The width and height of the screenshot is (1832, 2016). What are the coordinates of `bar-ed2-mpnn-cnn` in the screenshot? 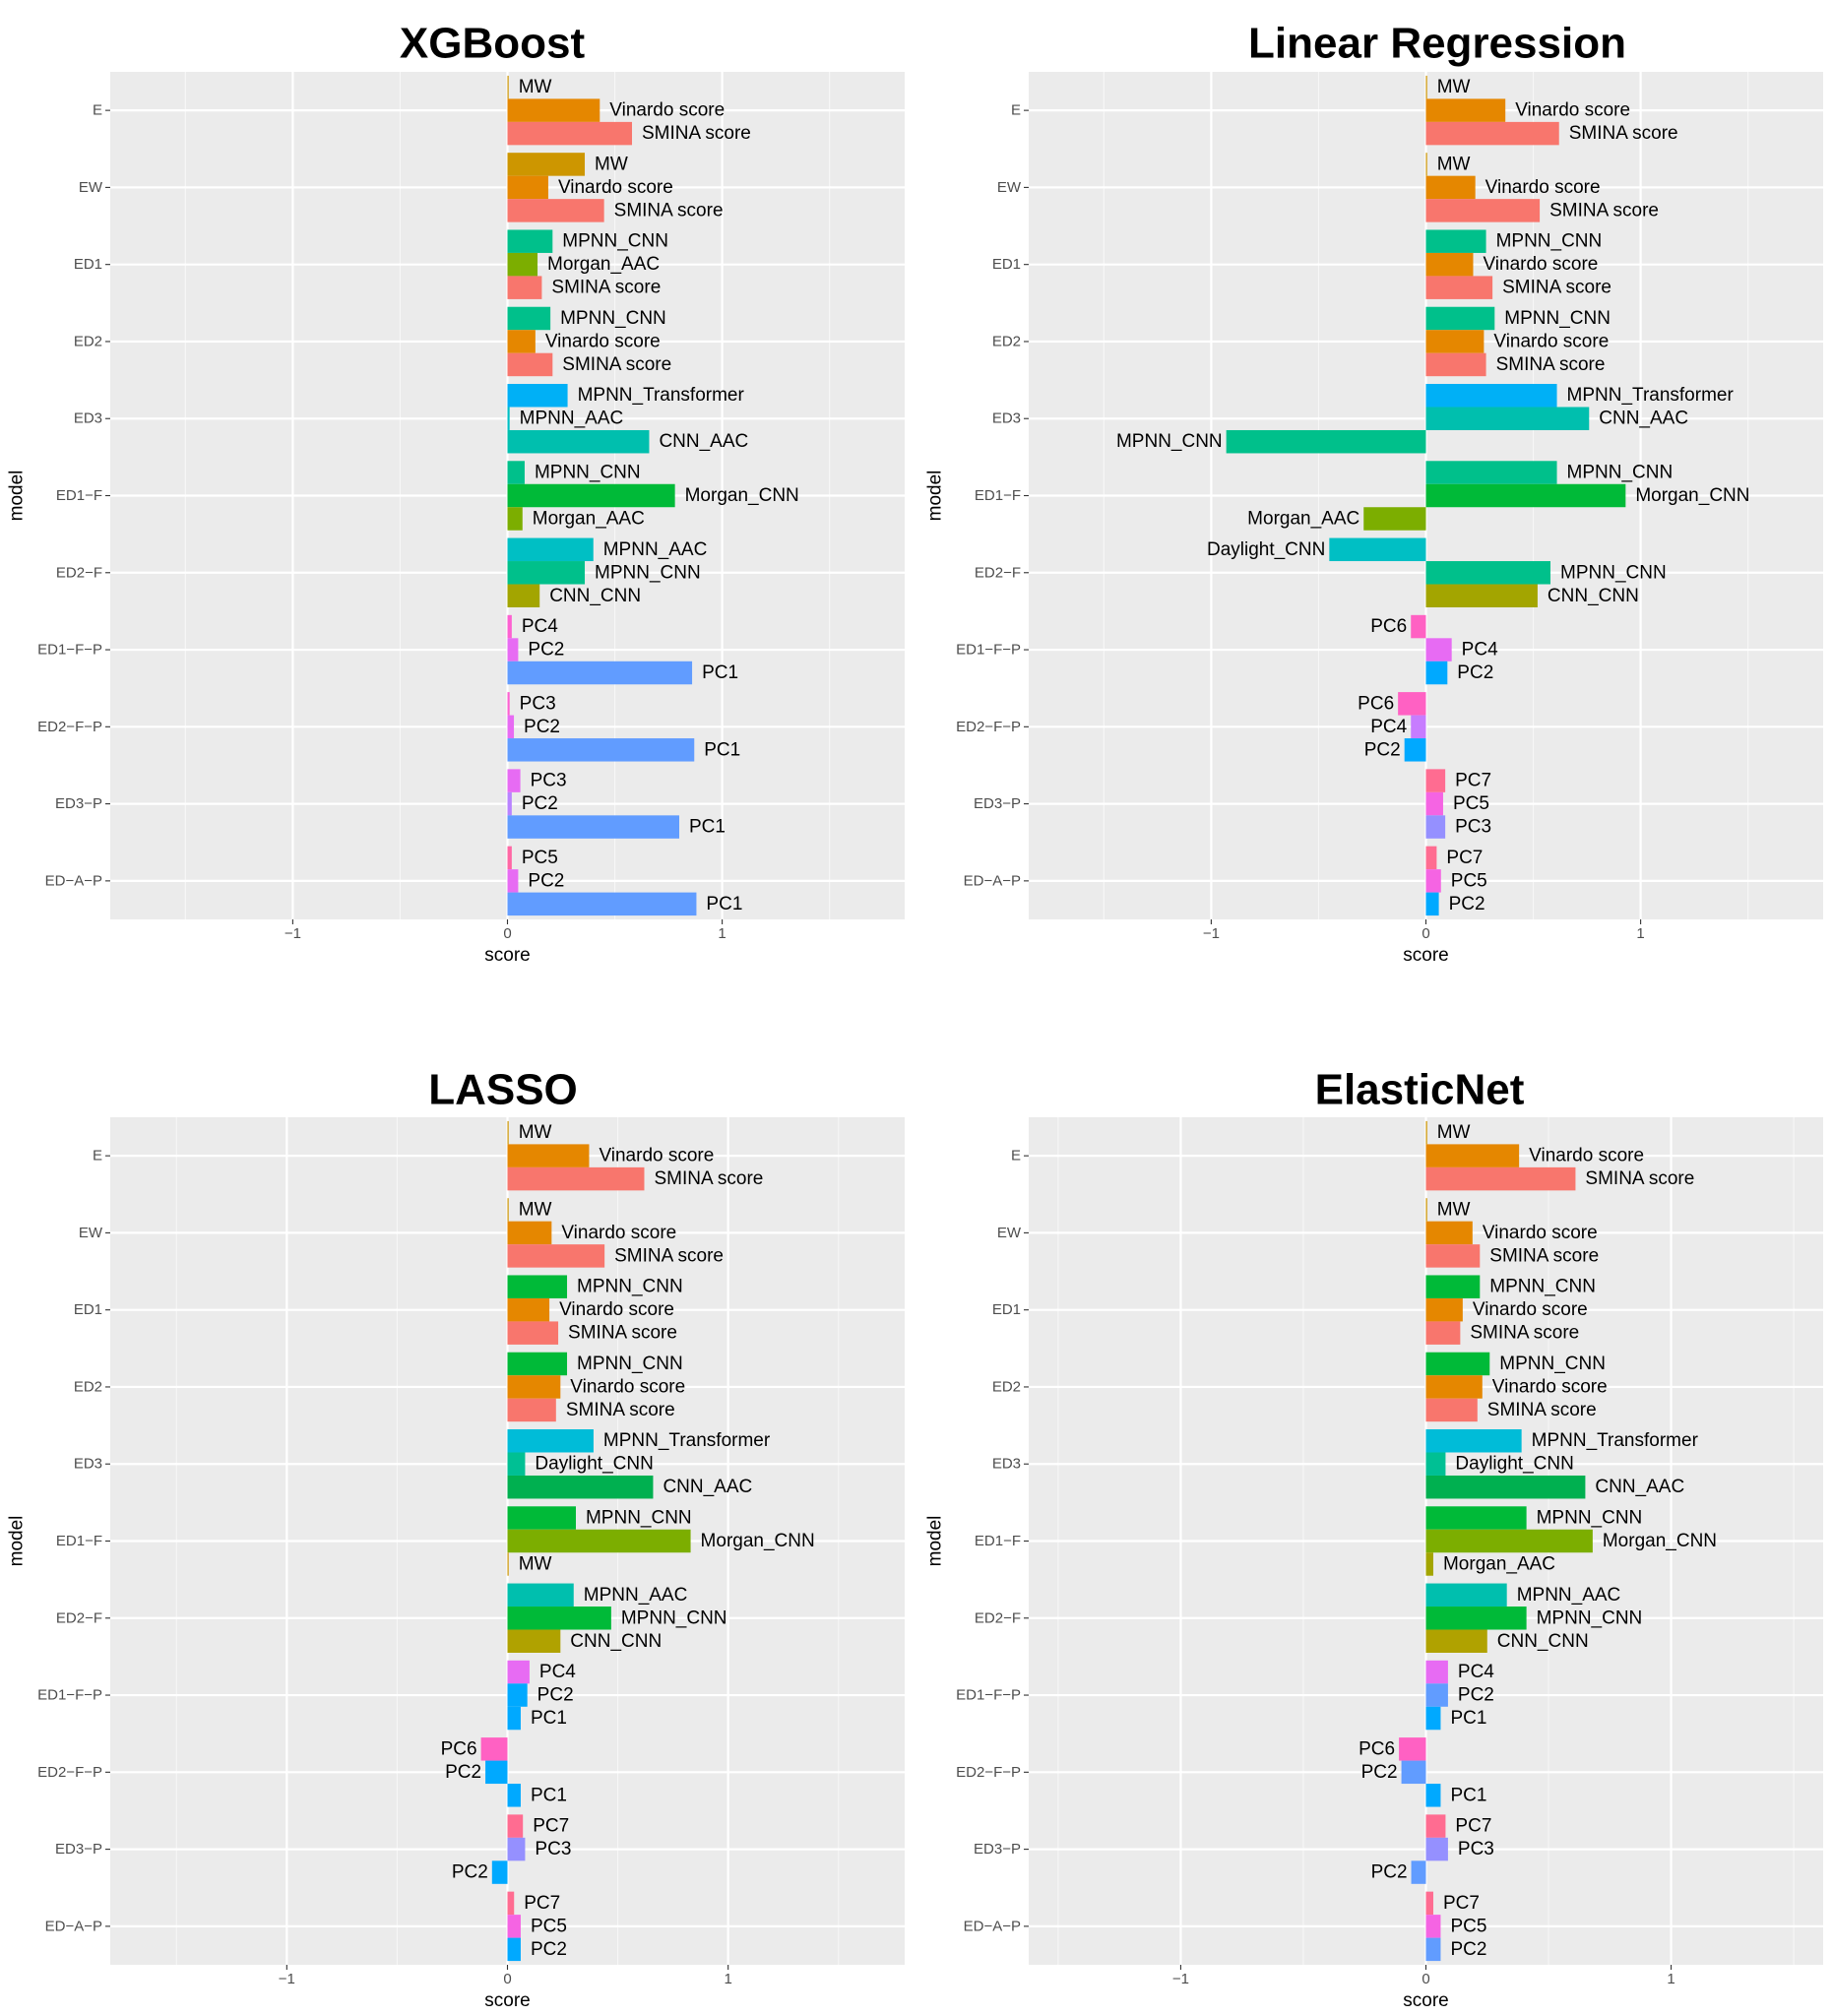 It's located at (1460, 318).